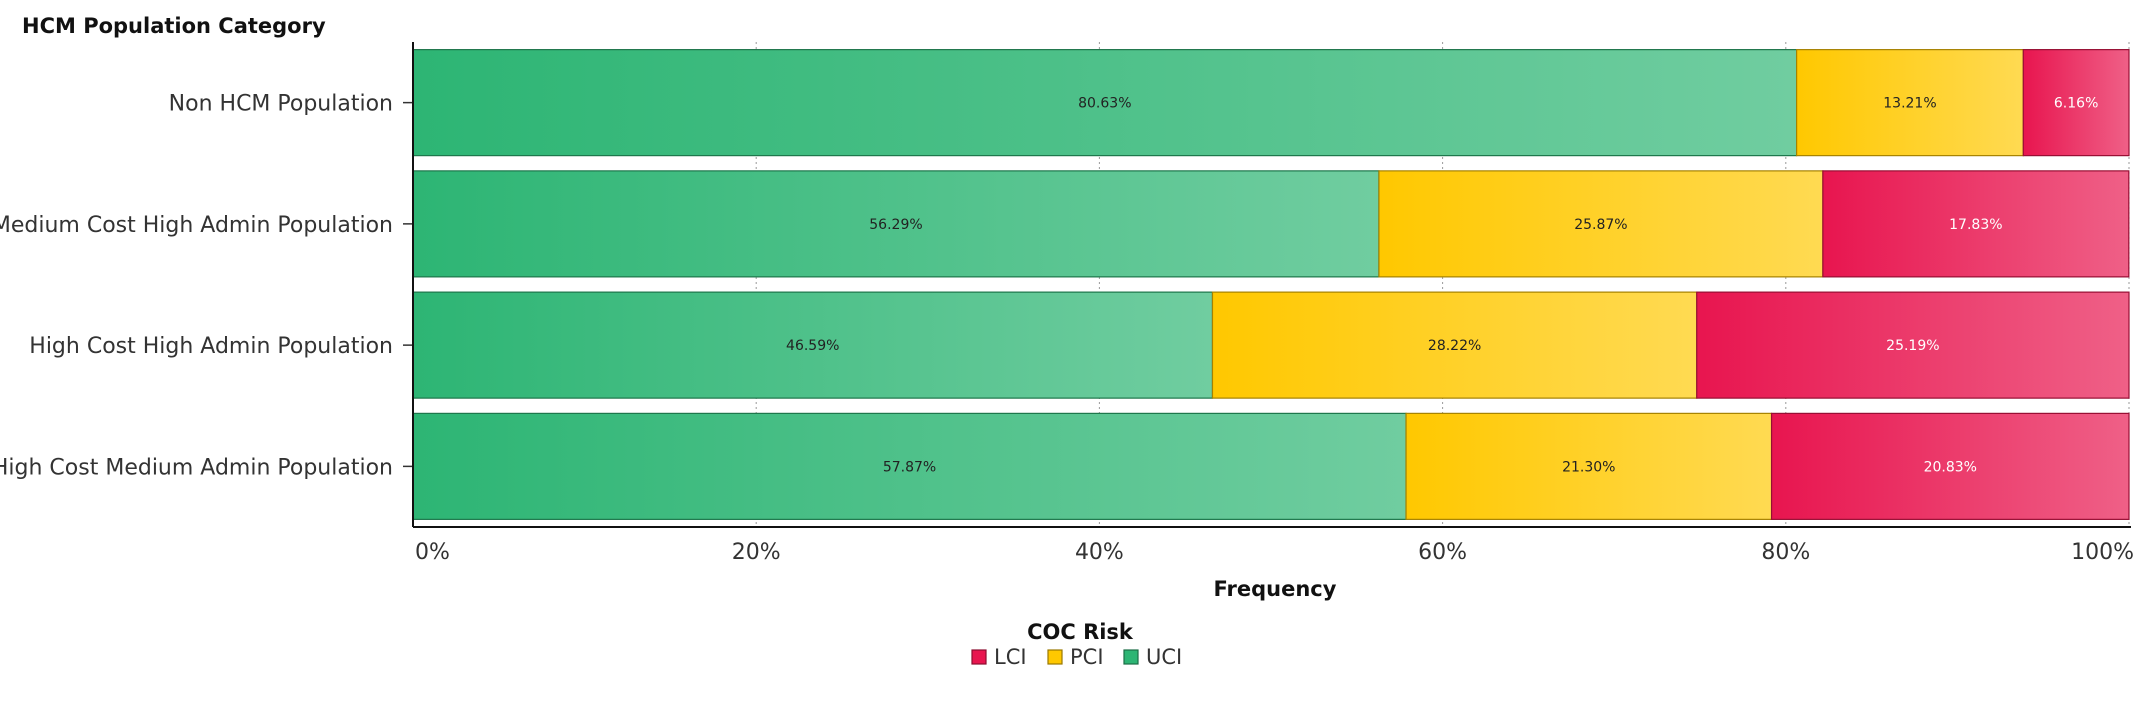  What do you see at coordinates (756, 552) in the screenshot?
I see `x-tick-label: 20%` at bounding box center [756, 552].